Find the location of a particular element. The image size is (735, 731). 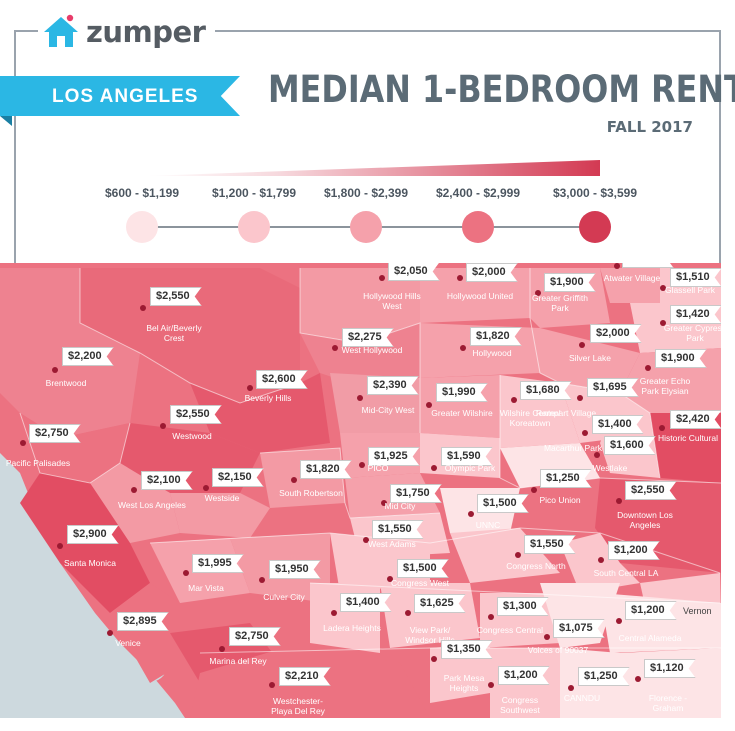

rent-price-tag: $1,695 is located at coordinates (613, 387).